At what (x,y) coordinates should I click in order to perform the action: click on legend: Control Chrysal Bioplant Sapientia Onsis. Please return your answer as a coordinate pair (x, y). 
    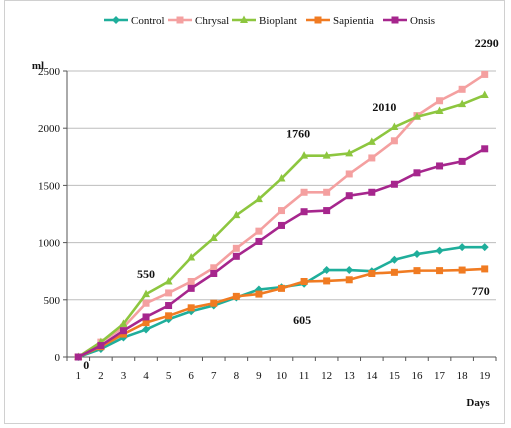
    Looking at the image, I should click on (269, 21).